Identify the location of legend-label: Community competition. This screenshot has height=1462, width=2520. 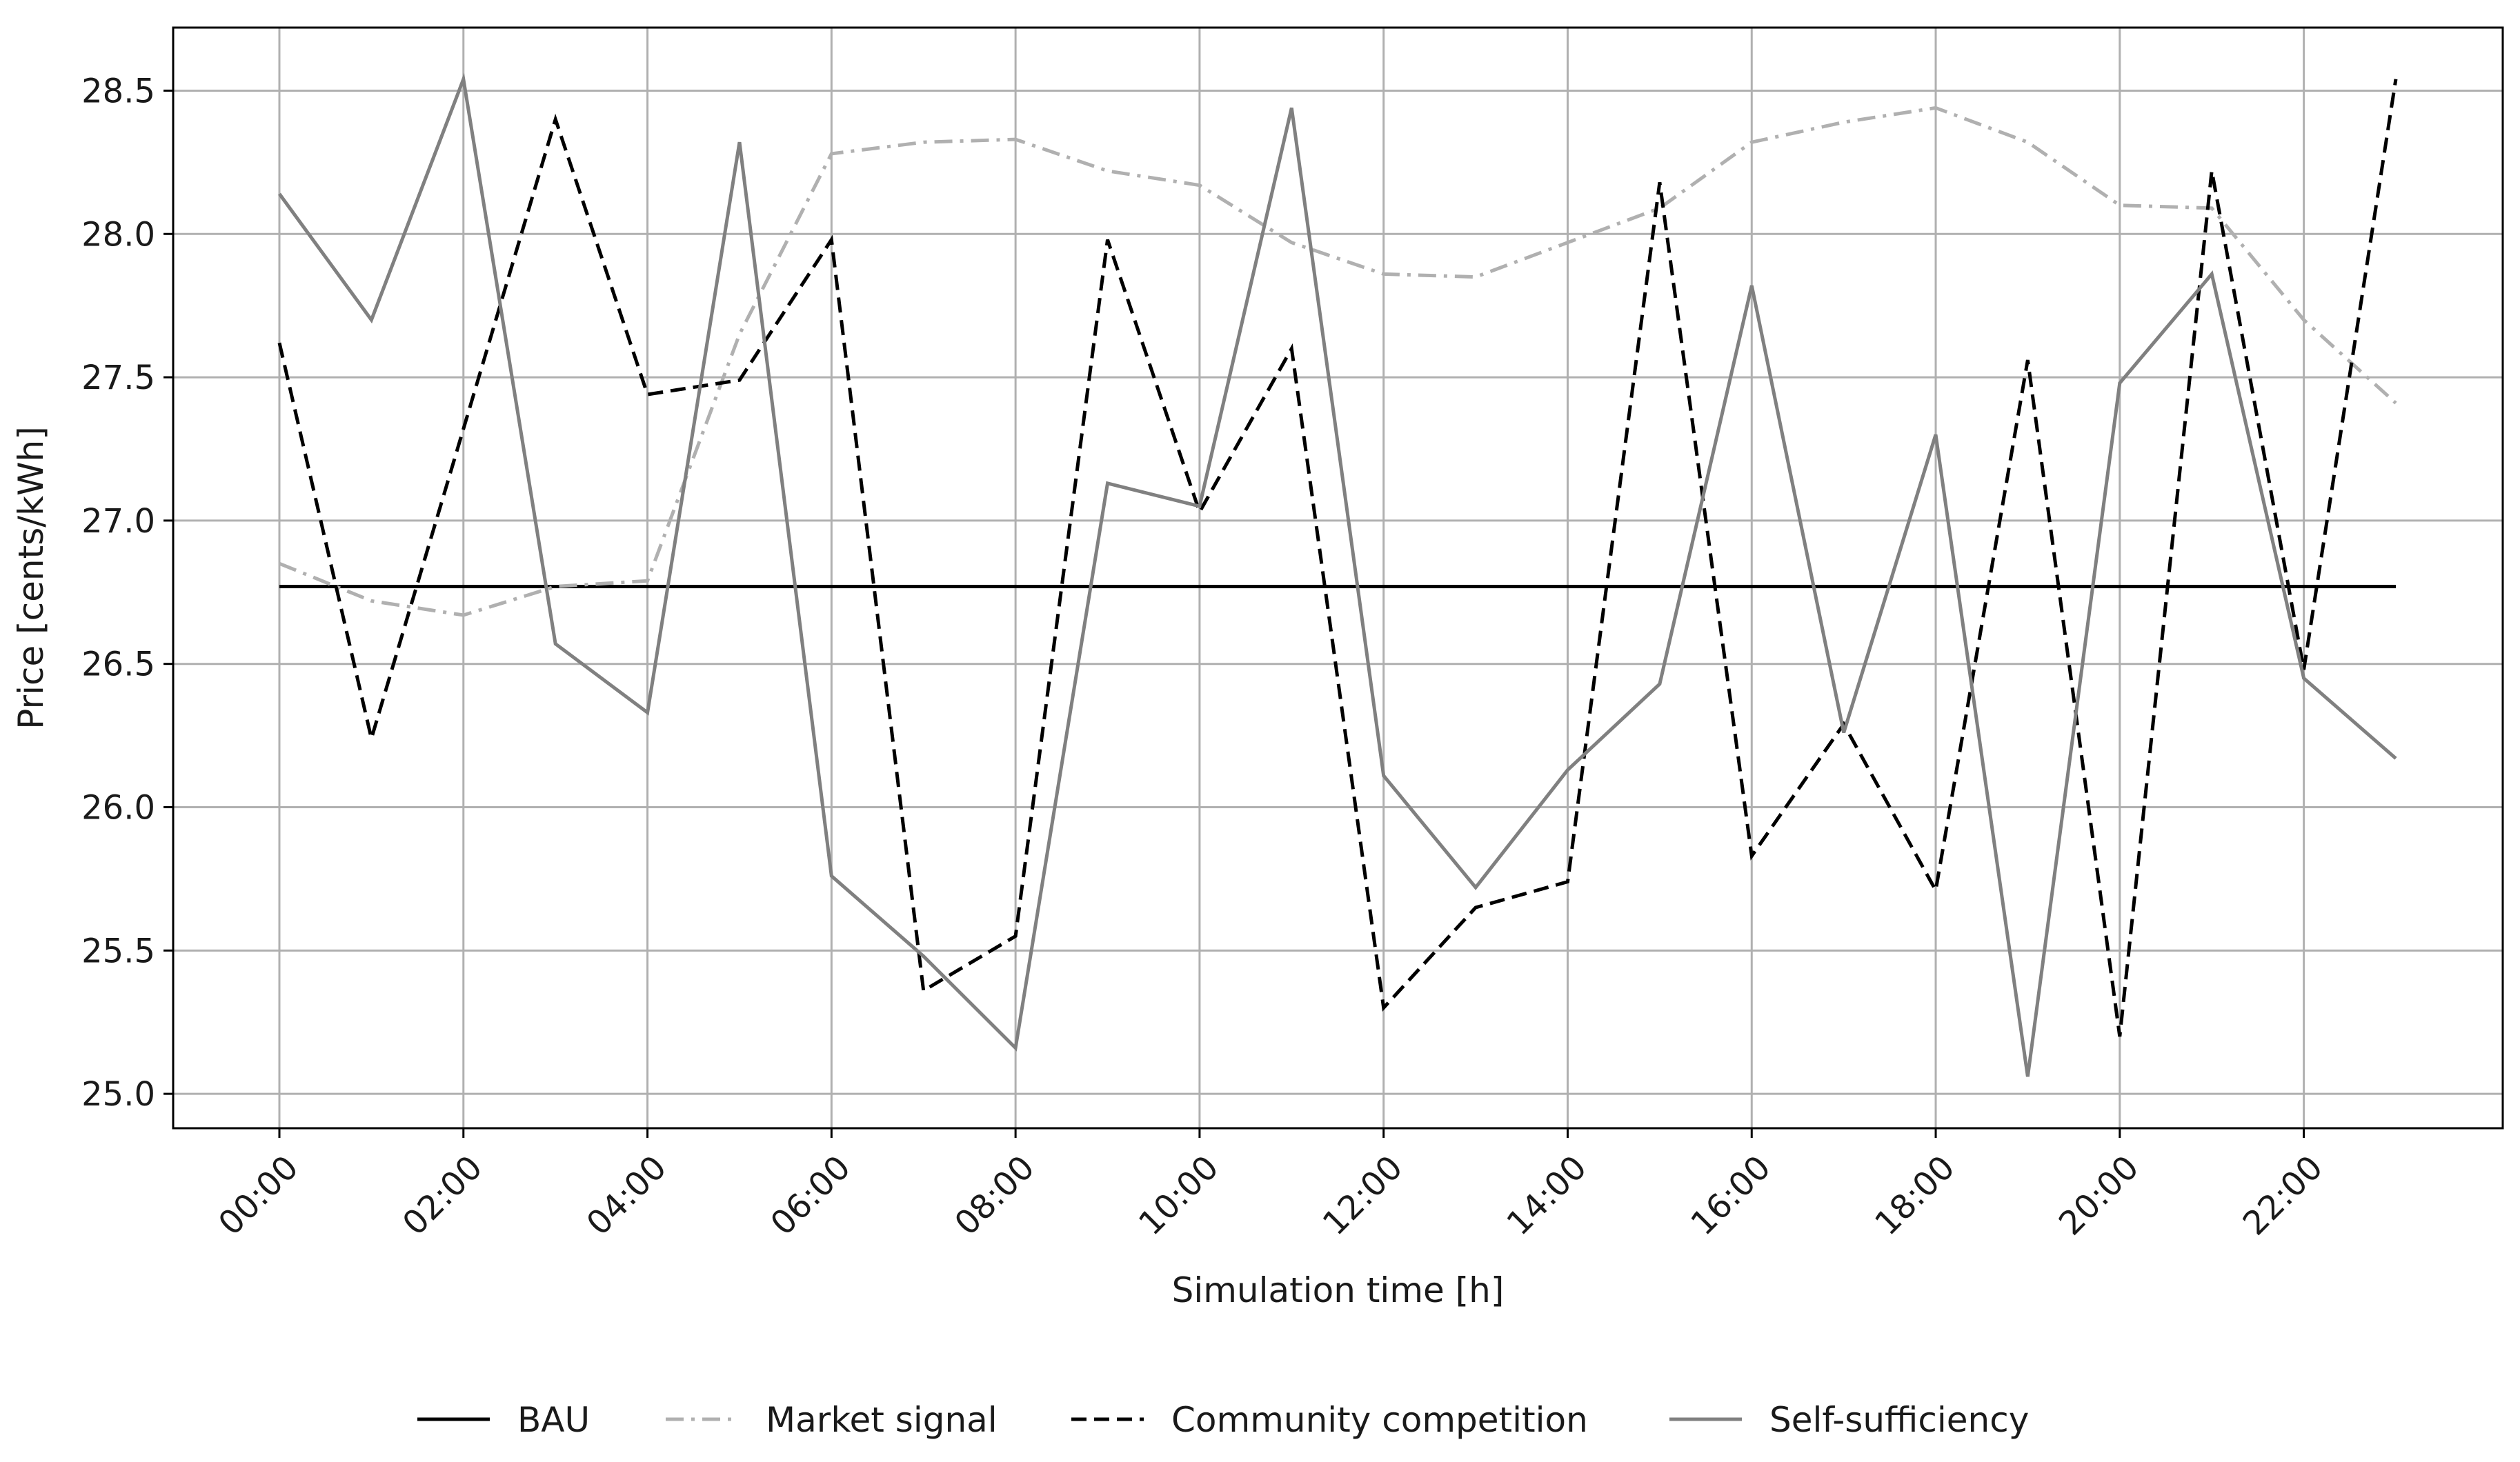
(1379, 1420).